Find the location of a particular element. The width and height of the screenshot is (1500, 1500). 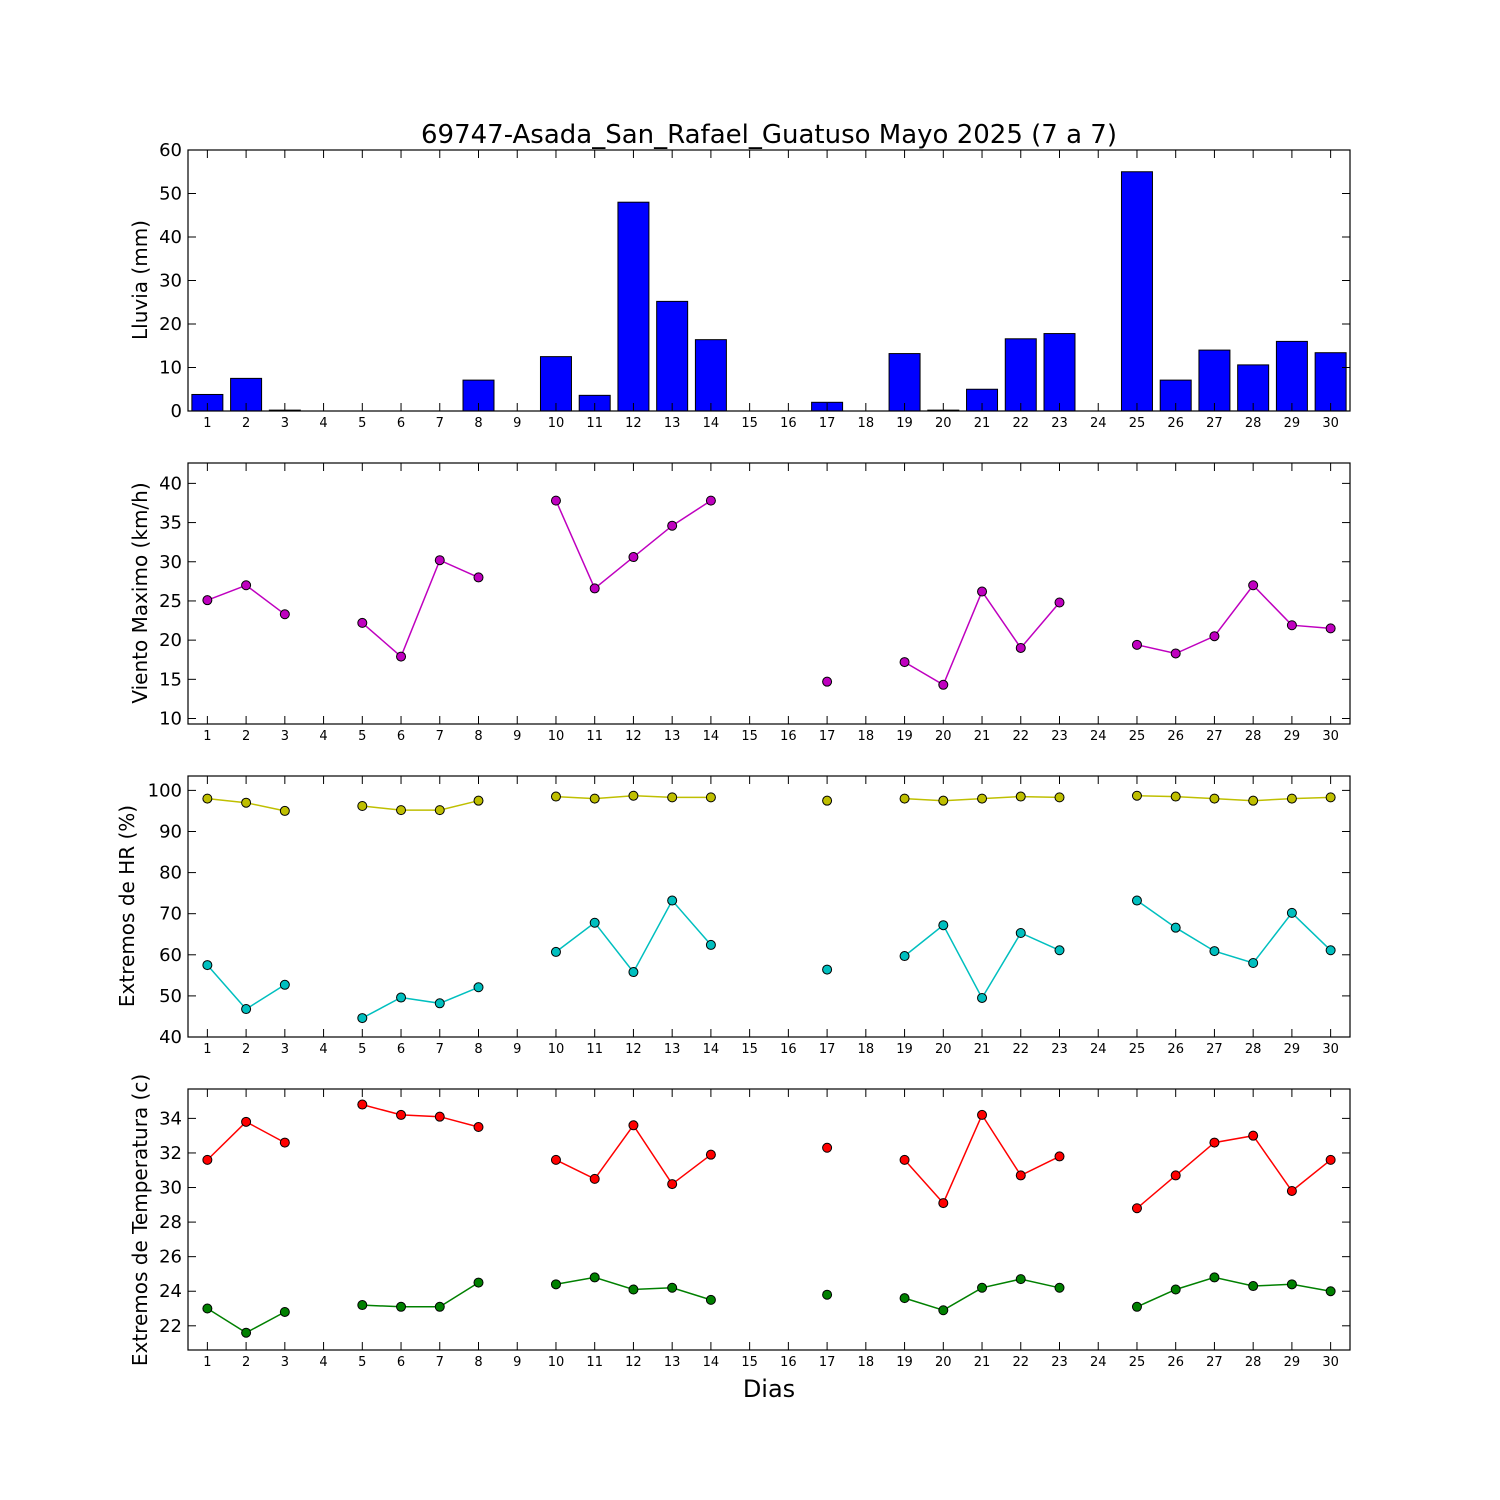

temperature-xtick-label-24: 24 is located at coordinates (1098, 1362).